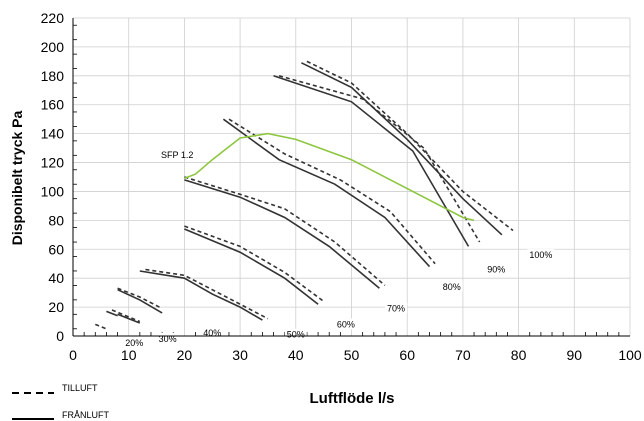 This screenshot has height=421, width=644. I want to click on fan-speed-text: 100%, so click(540, 255).